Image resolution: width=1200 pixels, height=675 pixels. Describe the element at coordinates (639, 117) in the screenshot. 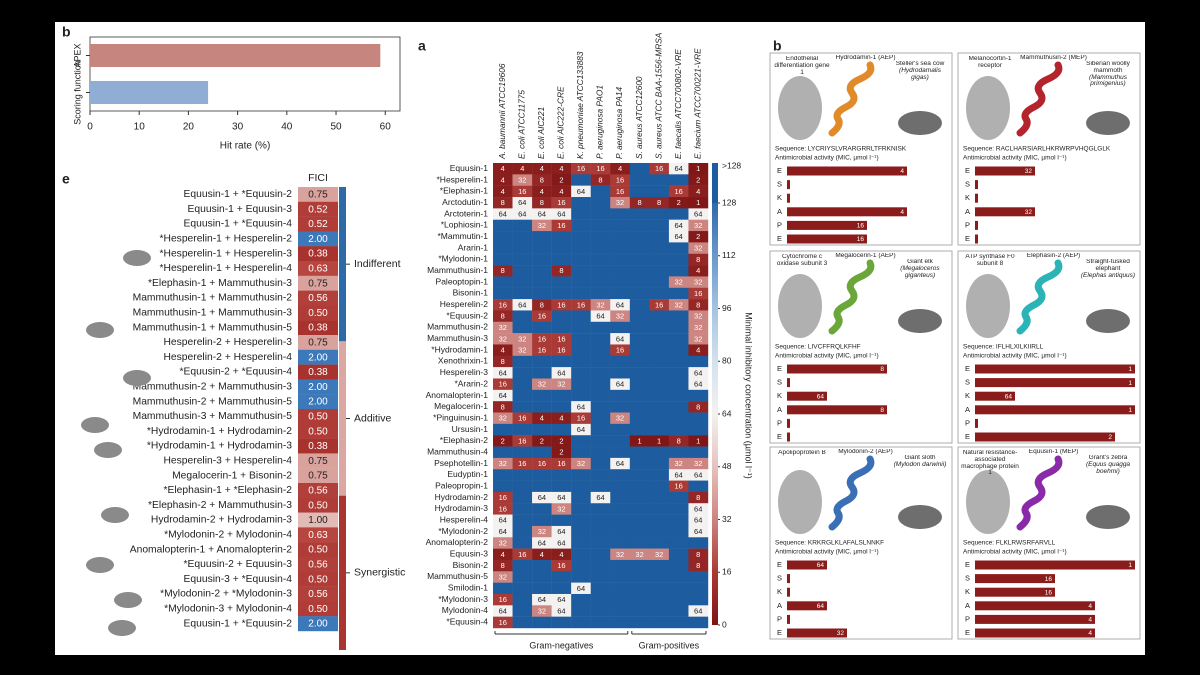

I see `column-label: S. aureus ATCC12600` at that location.